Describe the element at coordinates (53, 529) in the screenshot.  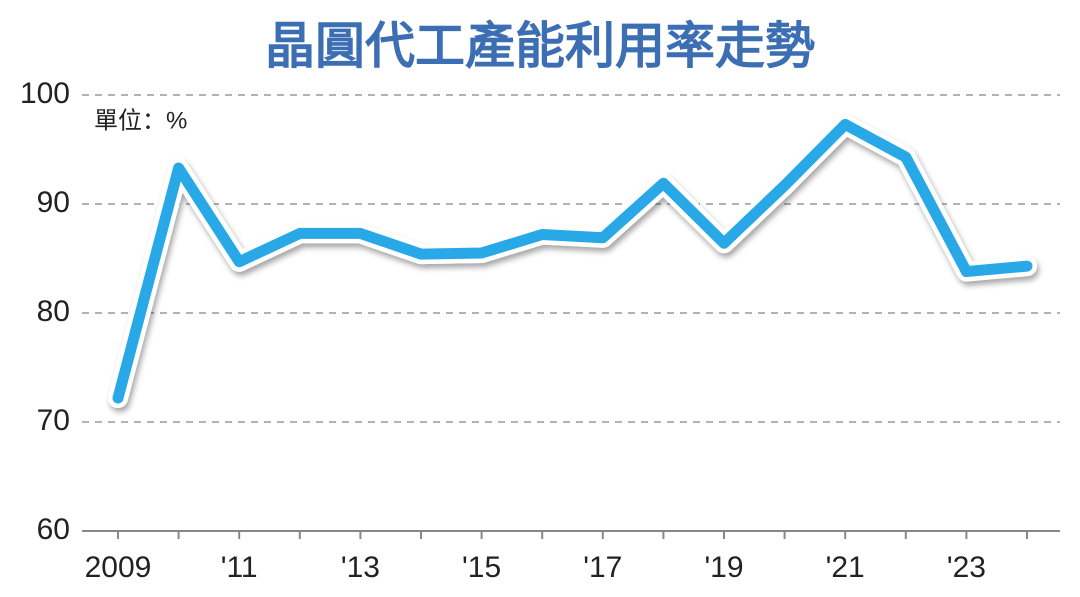
I see `y-tick-label: 60` at that location.